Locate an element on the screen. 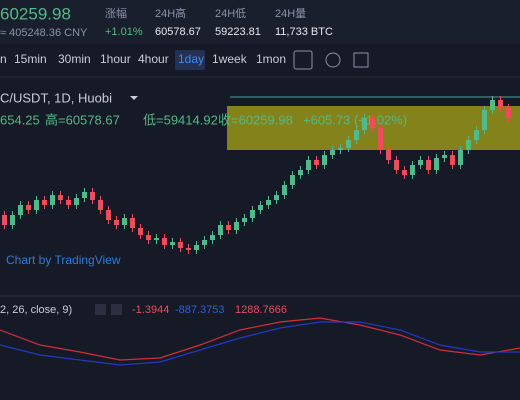  stat-value: 59223.81 is located at coordinates (238, 32).